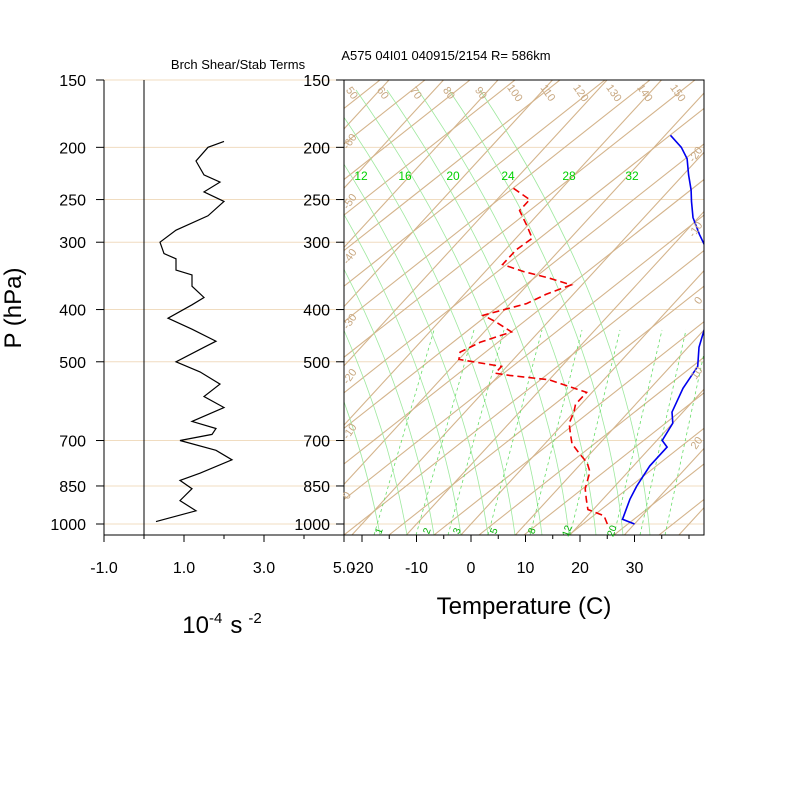  I want to click on left-xlabel-exp2: -2, so click(254, 618).